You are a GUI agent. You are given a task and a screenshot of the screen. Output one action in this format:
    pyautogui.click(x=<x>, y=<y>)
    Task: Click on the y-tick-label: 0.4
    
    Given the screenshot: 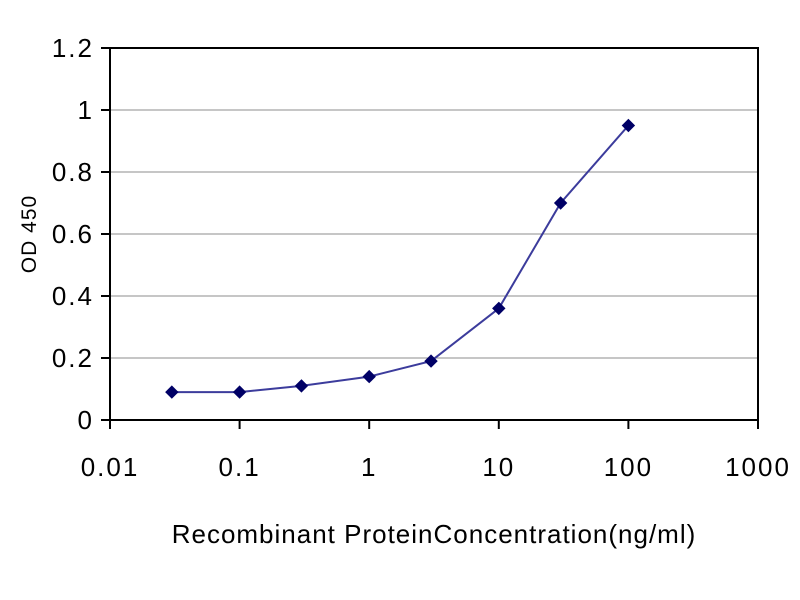 What is the action you would take?
    pyautogui.click(x=73, y=296)
    